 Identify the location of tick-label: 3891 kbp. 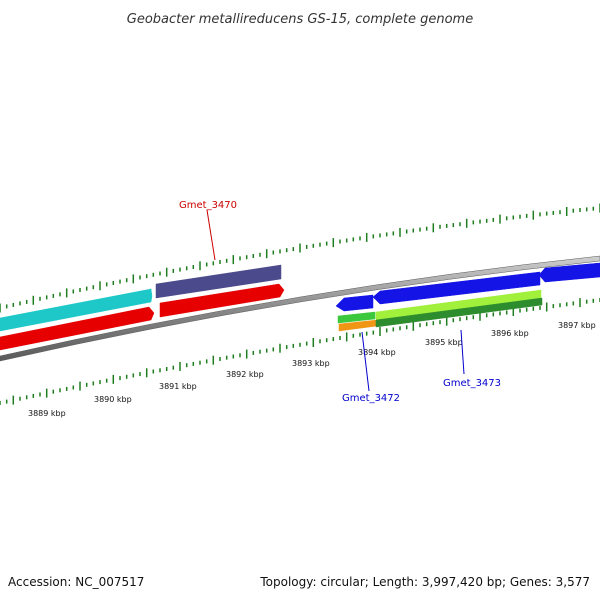
(178, 386).